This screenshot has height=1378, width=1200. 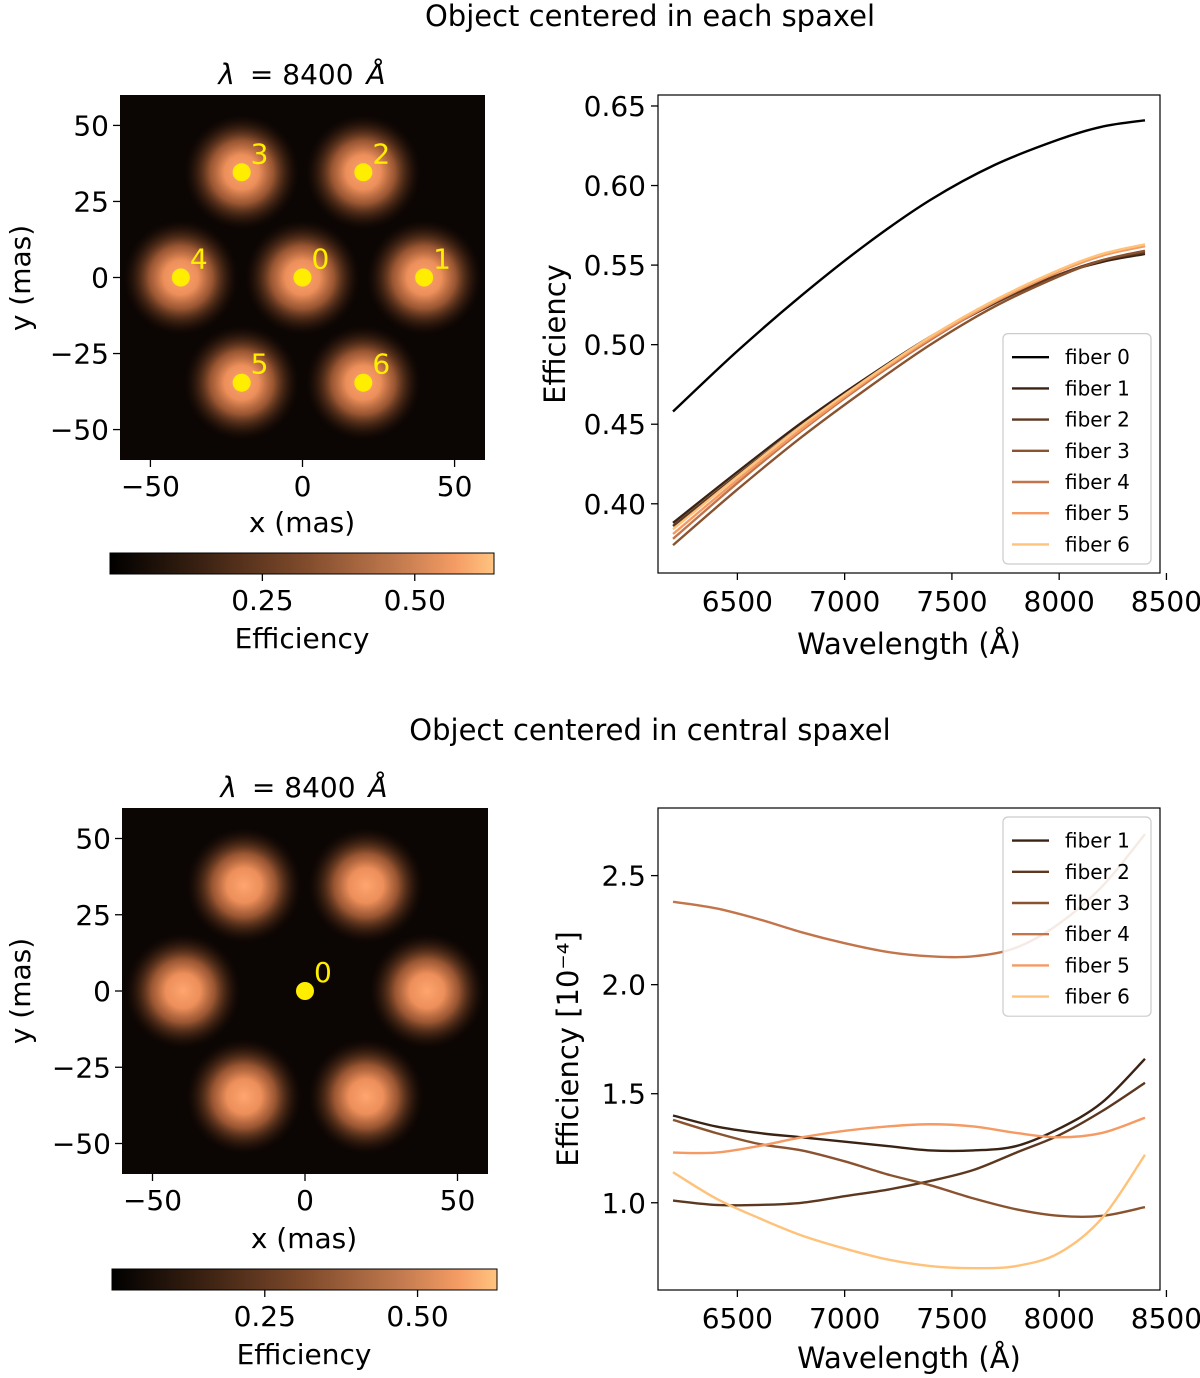 What do you see at coordinates (260, 364) in the screenshot?
I see `fiber-marker-label-5: 5` at bounding box center [260, 364].